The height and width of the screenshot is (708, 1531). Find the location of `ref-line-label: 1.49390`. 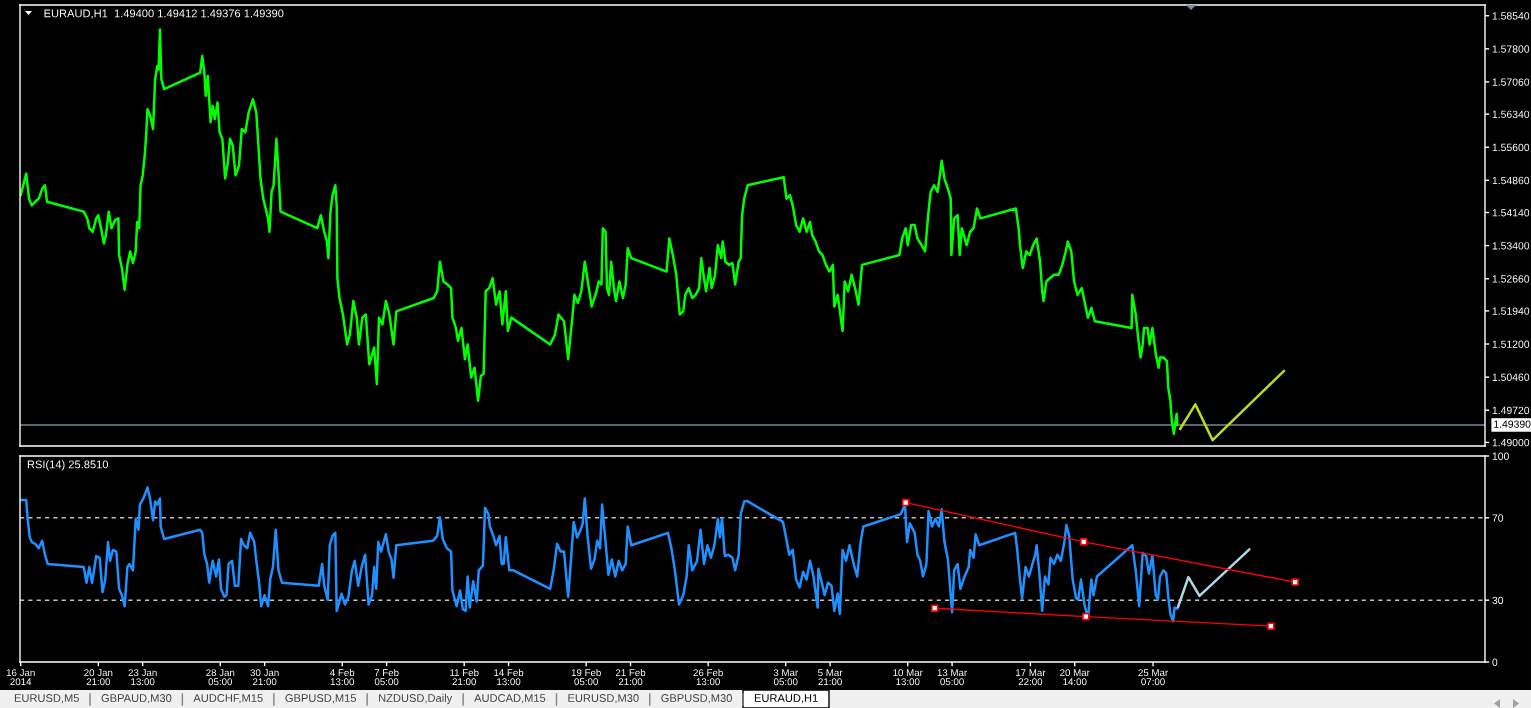

ref-line-label: 1.49390 is located at coordinates (1512, 424).